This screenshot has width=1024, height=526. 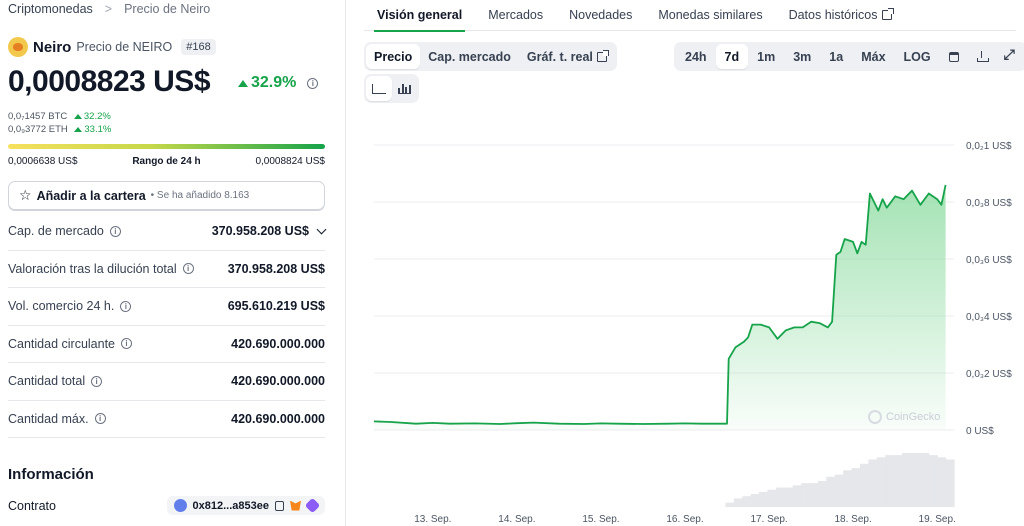 I want to click on x-tick-label: 14. Sep., so click(x=516, y=519).